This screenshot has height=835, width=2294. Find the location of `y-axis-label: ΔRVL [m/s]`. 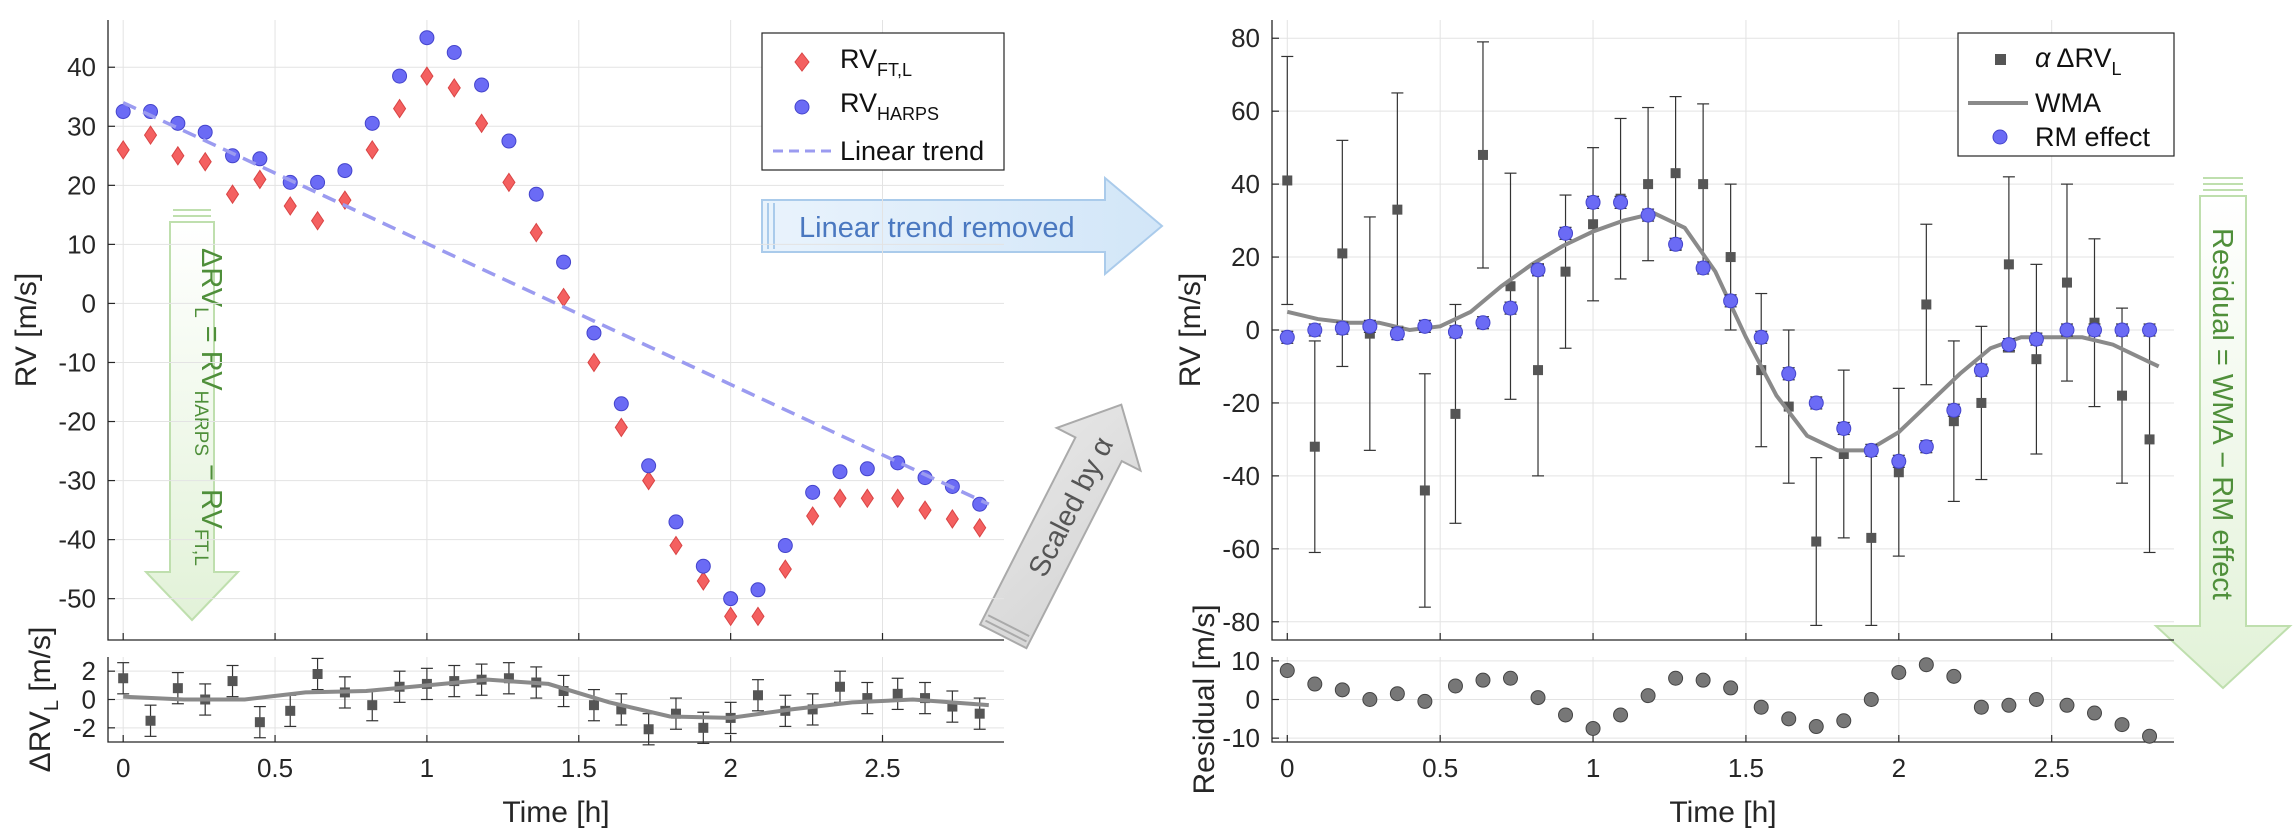

y-axis-label: ΔRVL [m/s] is located at coordinates (43, 700).